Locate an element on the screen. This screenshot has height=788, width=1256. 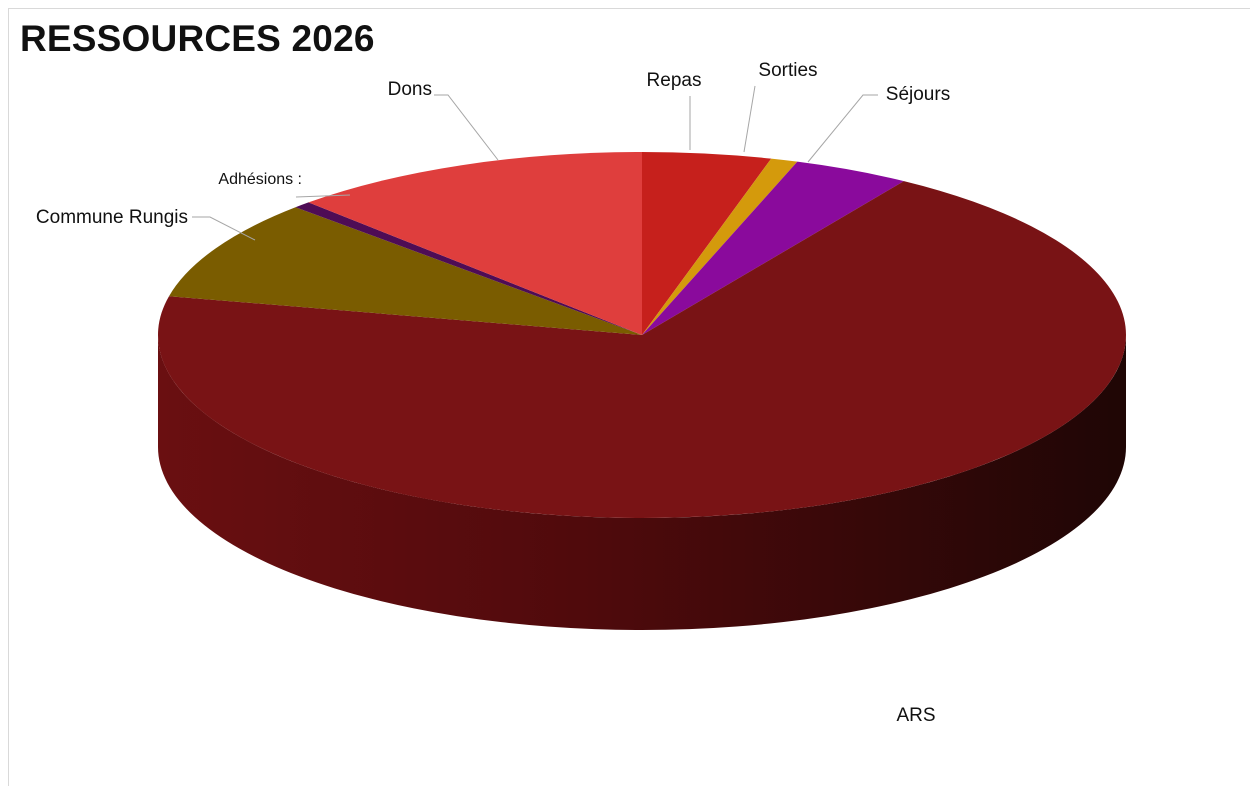
slice-label-repas: Repas is located at coordinates (674, 80).